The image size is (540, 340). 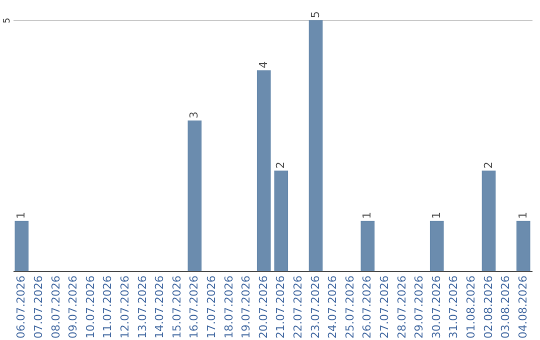 What do you see at coordinates (384, 307) in the screenshot?
I see `x-tick-label: 27.07.2026` at bounding box center [384, 307].